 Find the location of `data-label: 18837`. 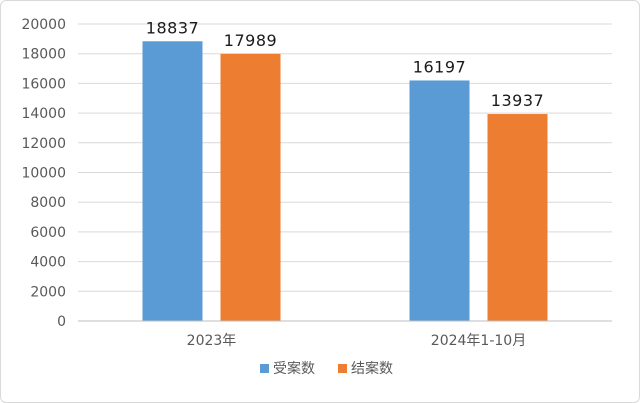

data-label: 18837 is located at coordinates (172, 27).